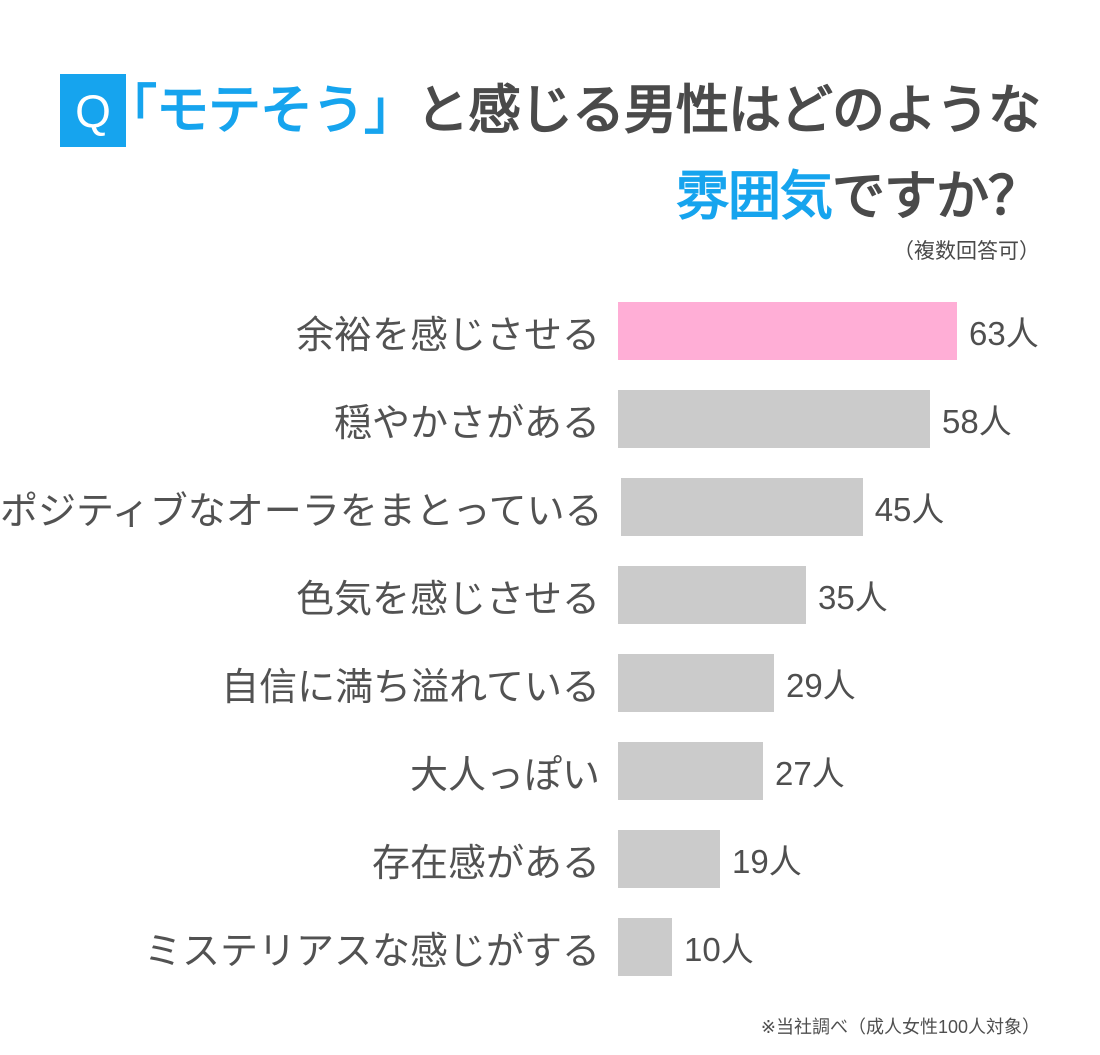  I want to click on chart-row: 存在感がある 19人, so click(550, 859).